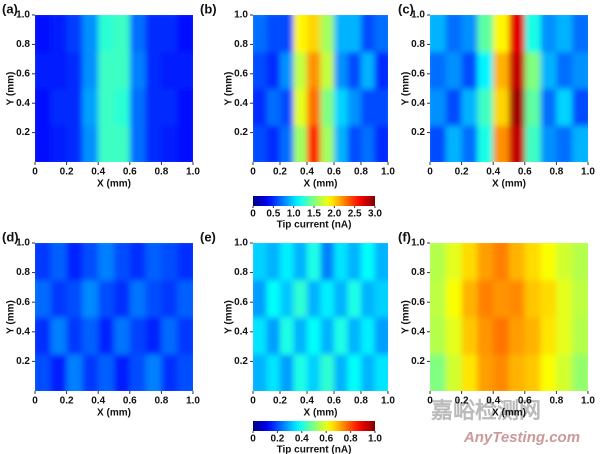 This screenshot has height=454, width=600. I want to click on colorbar-tick-label: 0.4, so click(302, 439).